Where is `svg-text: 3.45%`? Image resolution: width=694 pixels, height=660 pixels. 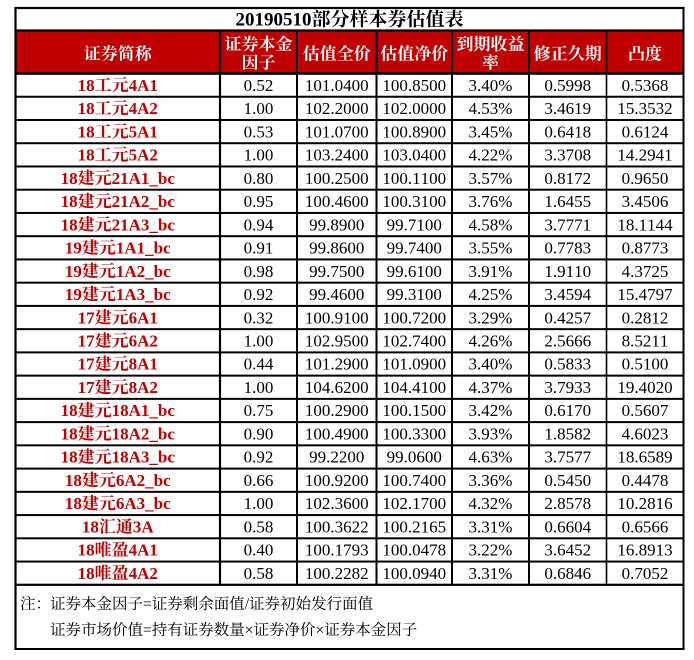 svg-text: 3.45% is located at coordinates (491, 131).